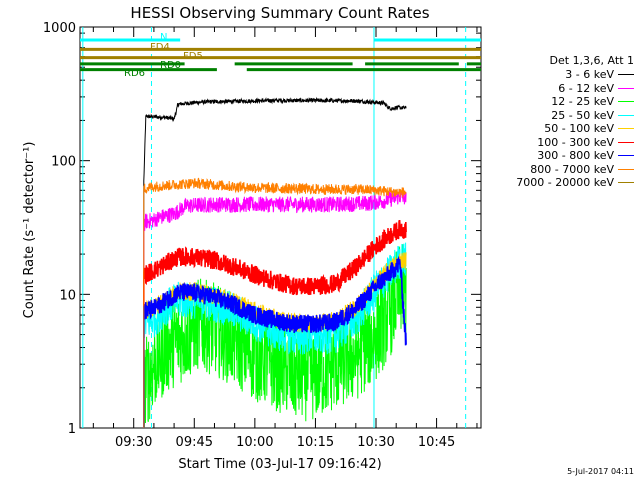 The image size is (640, 480). I want to click on flag-label-fd4: FD4, so click(160, 47).